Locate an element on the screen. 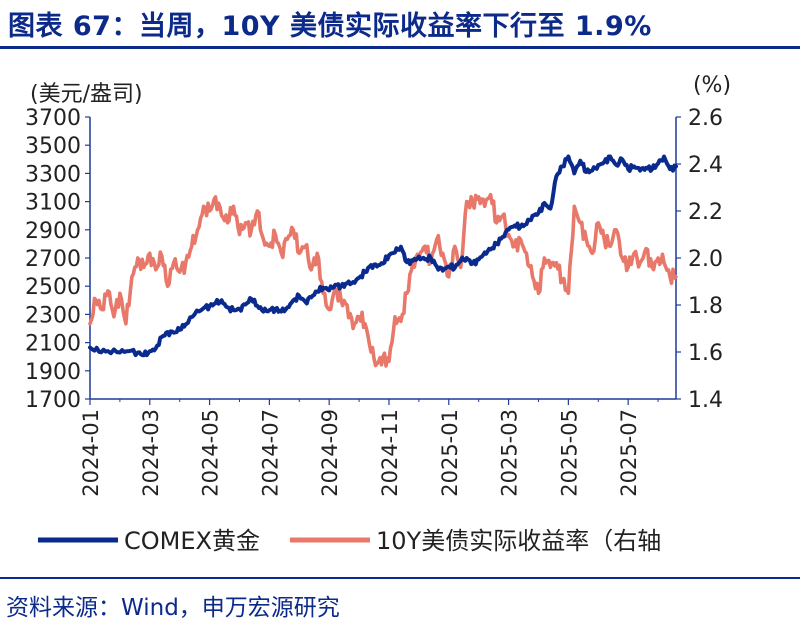  x-tick-label: 2024-07 is located at coordinates (270, 453).